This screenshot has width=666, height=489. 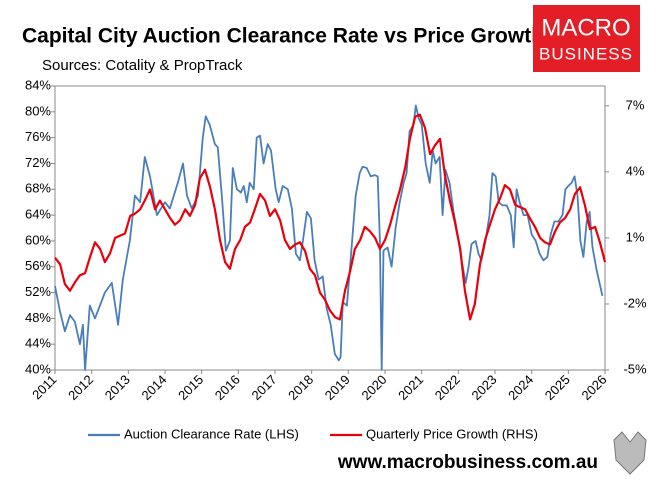 I want to click on y-tick-label: 84%, so click(x=38, y=84).